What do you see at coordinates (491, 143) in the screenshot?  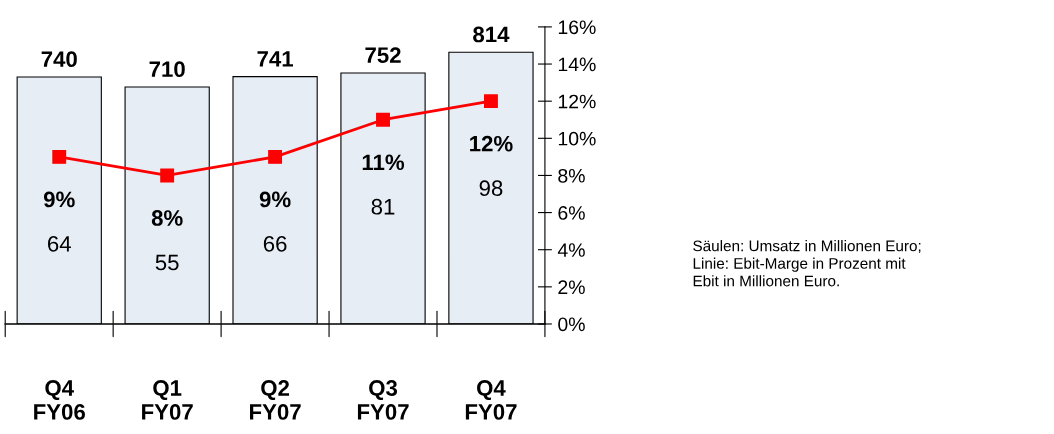 I see `data-label: 12%` at bounding box center [491, 143].